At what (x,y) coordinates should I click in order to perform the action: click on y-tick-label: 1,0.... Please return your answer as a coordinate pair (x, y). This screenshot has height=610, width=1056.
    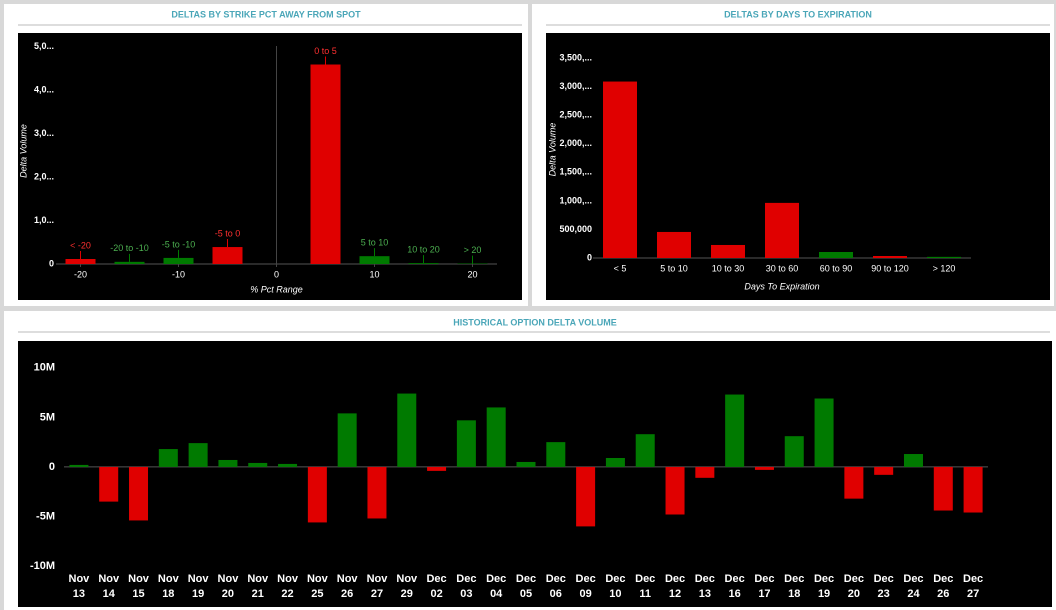
    Looking at the image, I should click on (44, 220).